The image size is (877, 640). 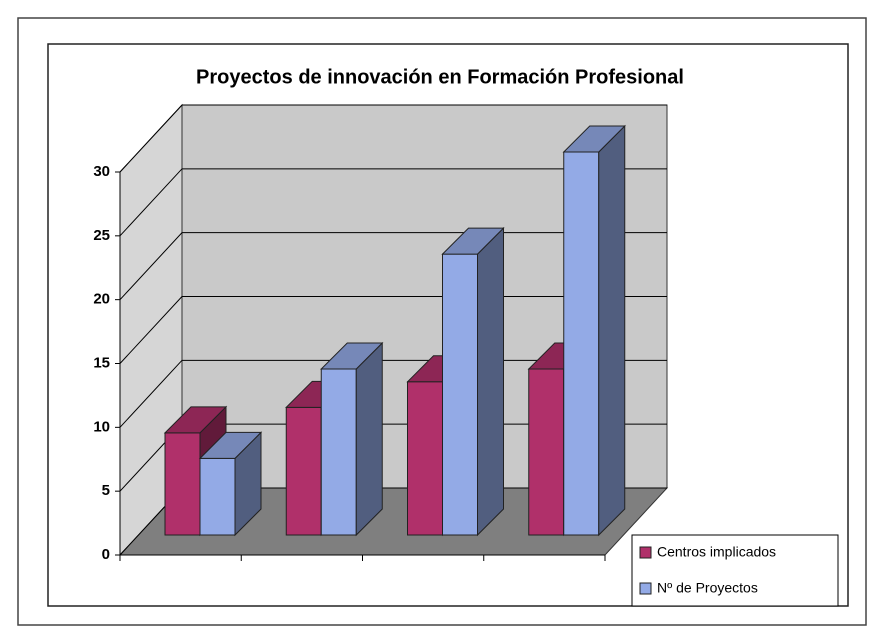 What do you see at coordinates (707, 588) in the screenshot?
I see `legend-label: Nº de Proyectos` at bounding box center [707, 588].